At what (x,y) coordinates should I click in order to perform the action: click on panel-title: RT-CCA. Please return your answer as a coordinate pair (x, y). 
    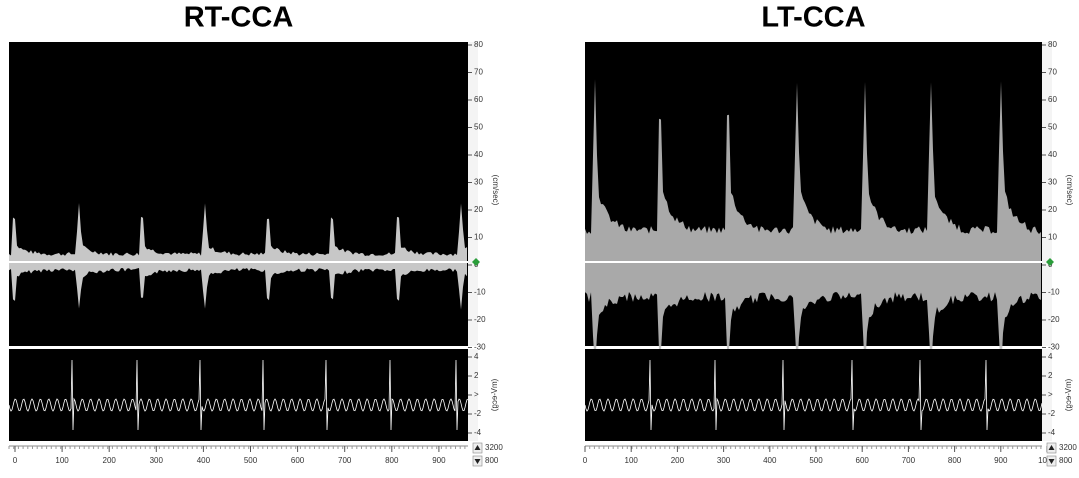
    Looking at the image, I should click on (239, 18).